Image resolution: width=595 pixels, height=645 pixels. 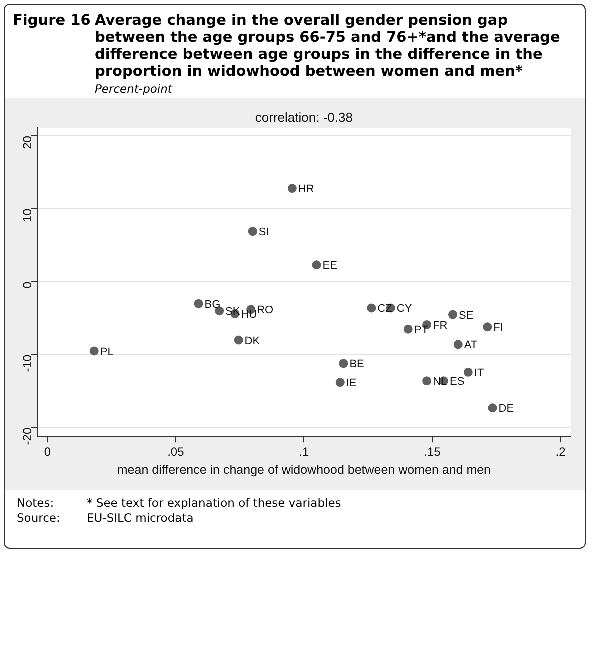 I want to click on annotation: FR, so click(x=440, y=326).